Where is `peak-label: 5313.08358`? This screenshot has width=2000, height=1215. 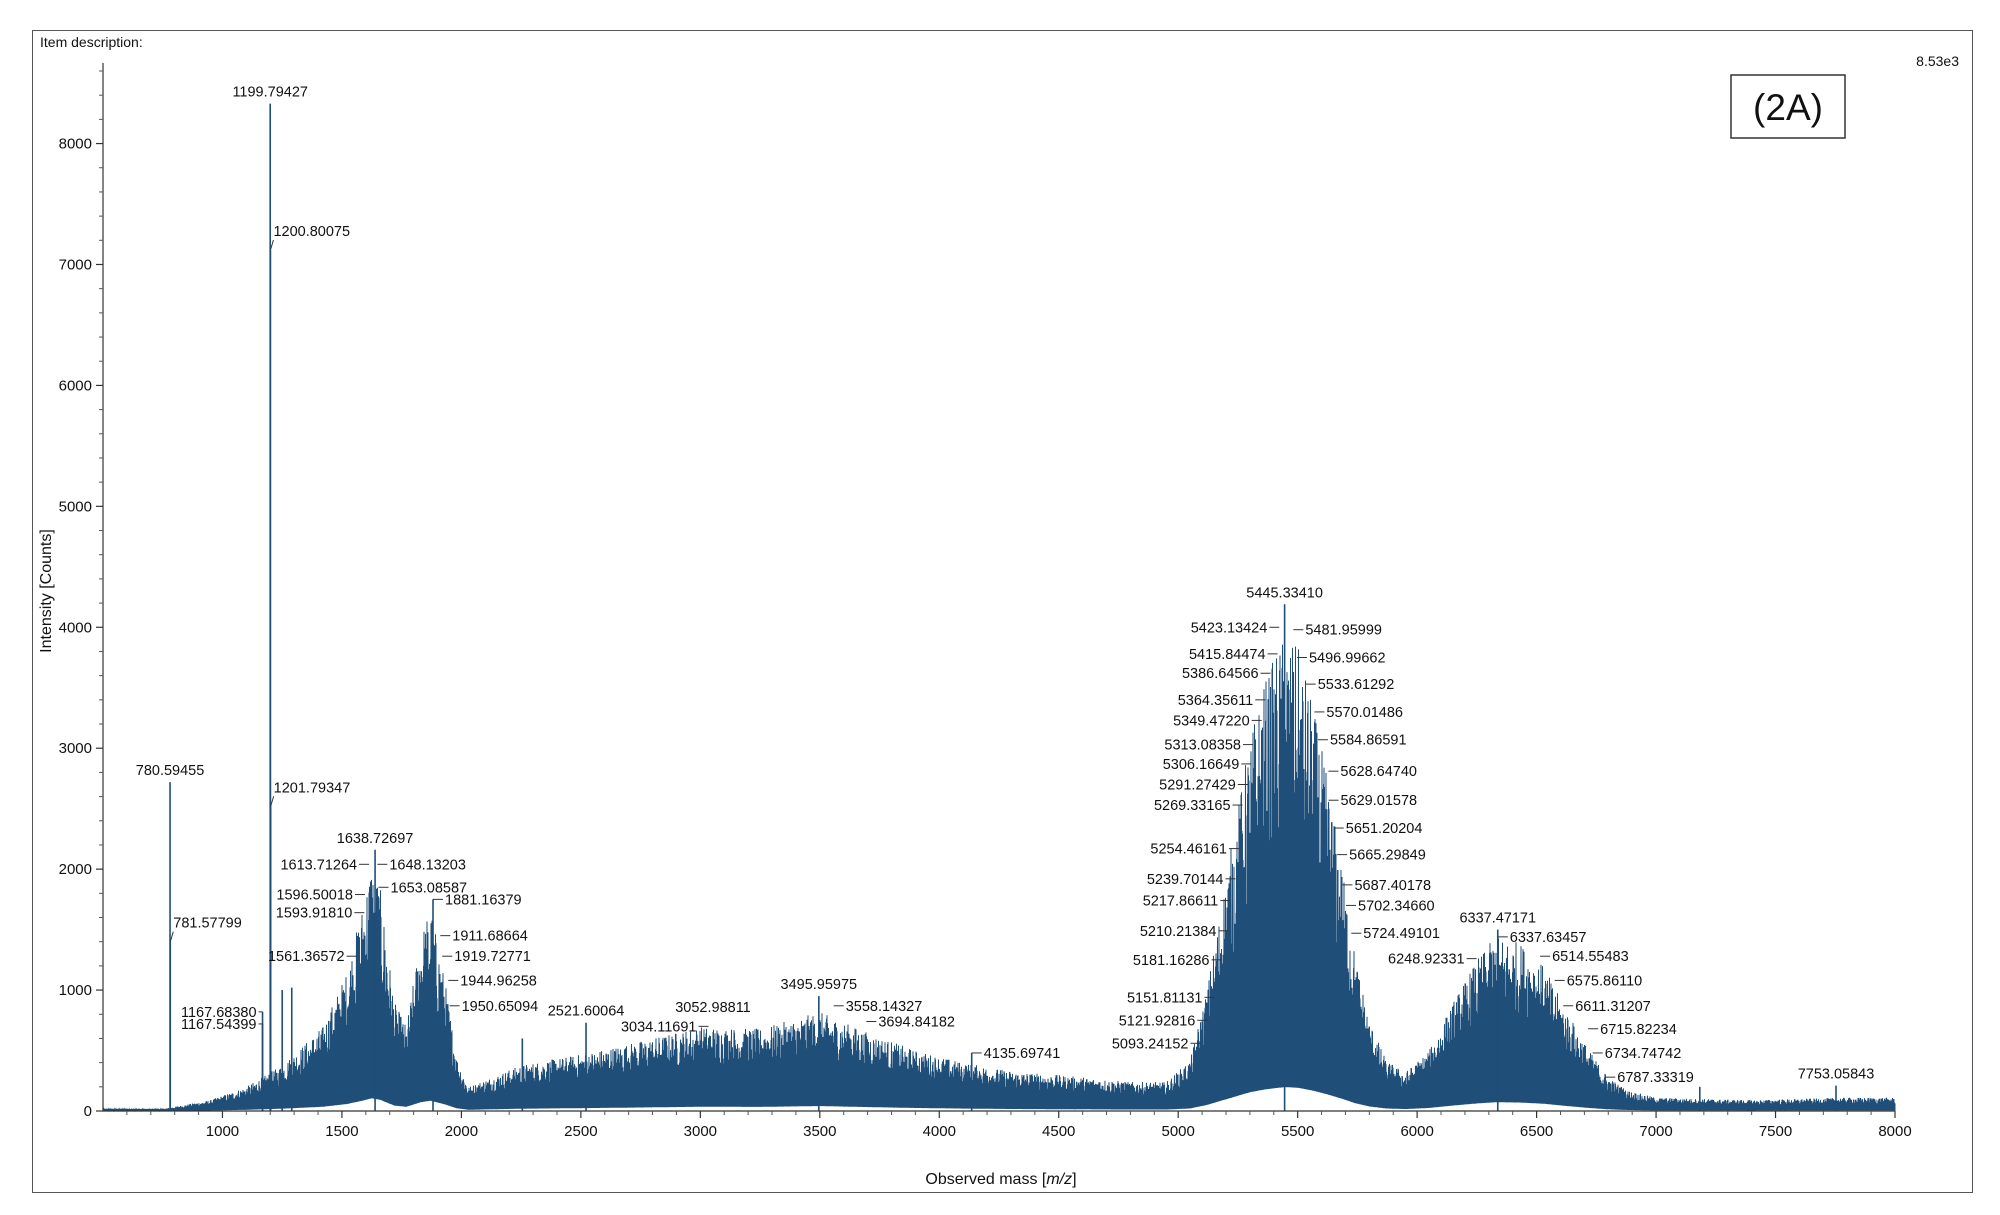 peak-label: 5313.08358 is located at coordinates (1202, 746).